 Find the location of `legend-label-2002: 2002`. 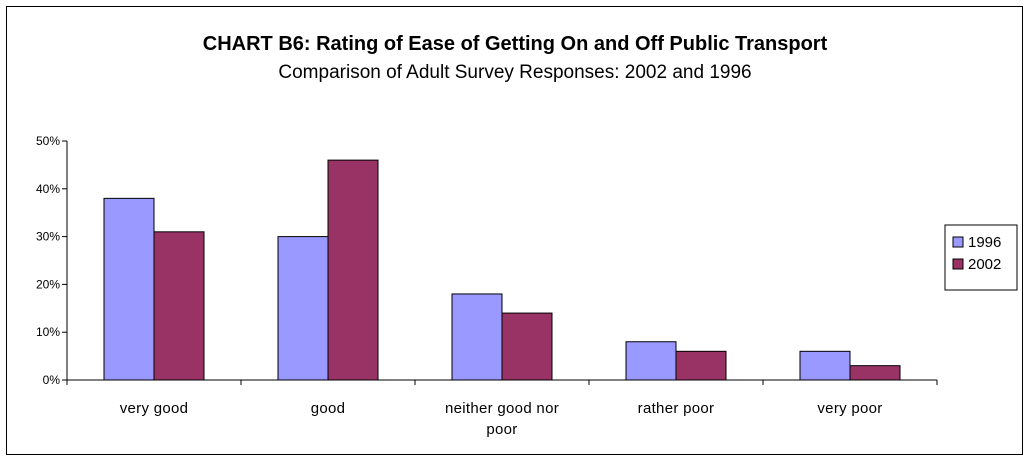

legend-label-2002: 2002 is located at coordinates (984, 264).